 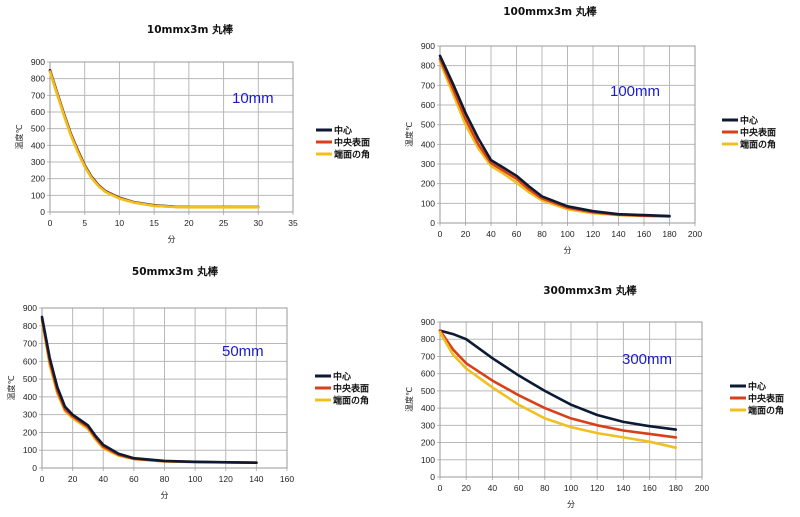 I want to click on x-tick-label: 30, so click(x=259, y=223).